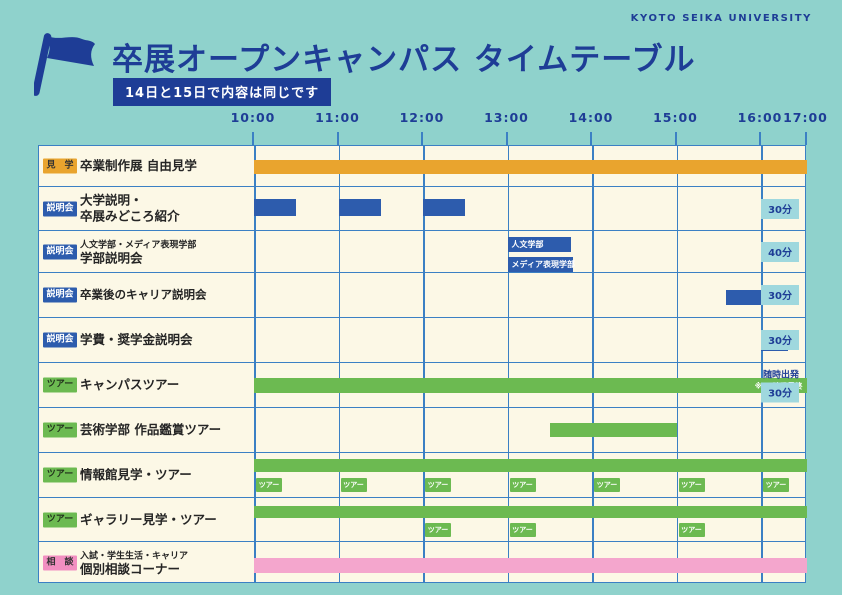 This screenshot has height=595, width=842. I want to click on axis-label: 14:00, so click(591, 117).